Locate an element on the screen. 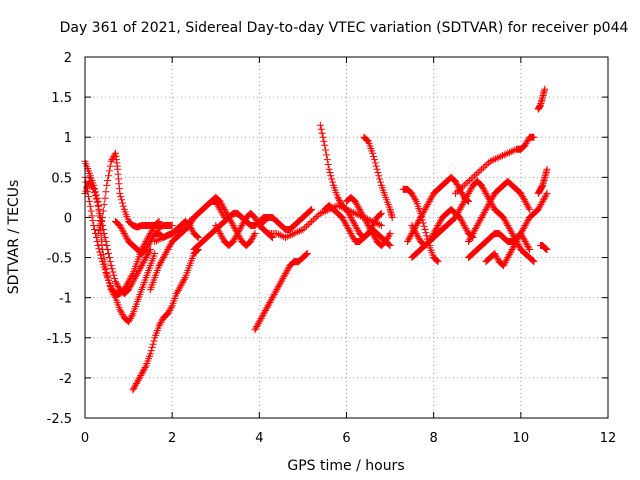  series-track-l is located at coordinates (285, 219).